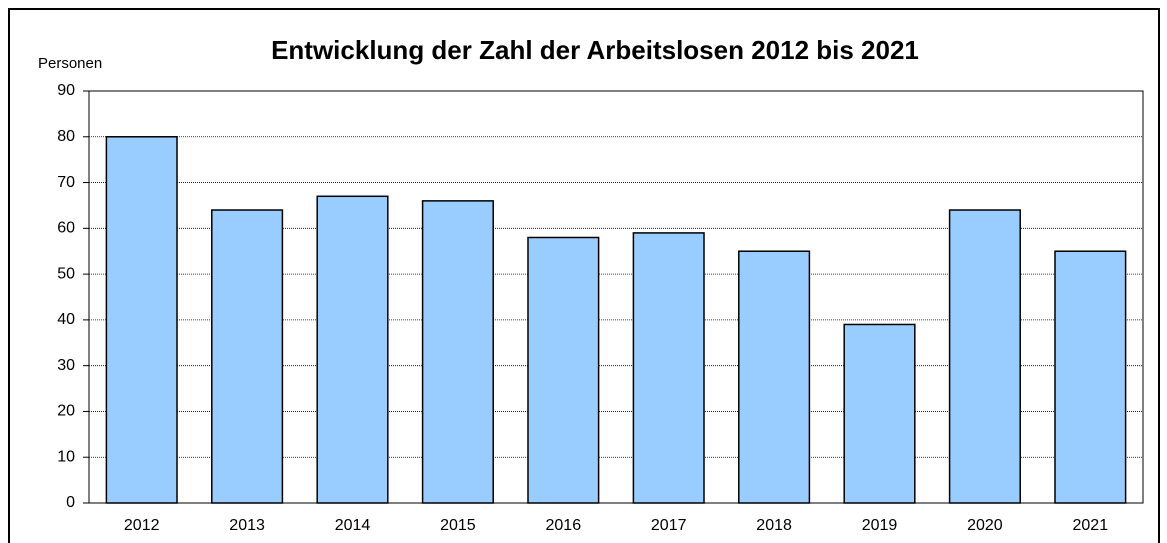  Describe the element at coordinates (564, 525) in the screenshot. I see `x-tick-label: 2016` at that location.